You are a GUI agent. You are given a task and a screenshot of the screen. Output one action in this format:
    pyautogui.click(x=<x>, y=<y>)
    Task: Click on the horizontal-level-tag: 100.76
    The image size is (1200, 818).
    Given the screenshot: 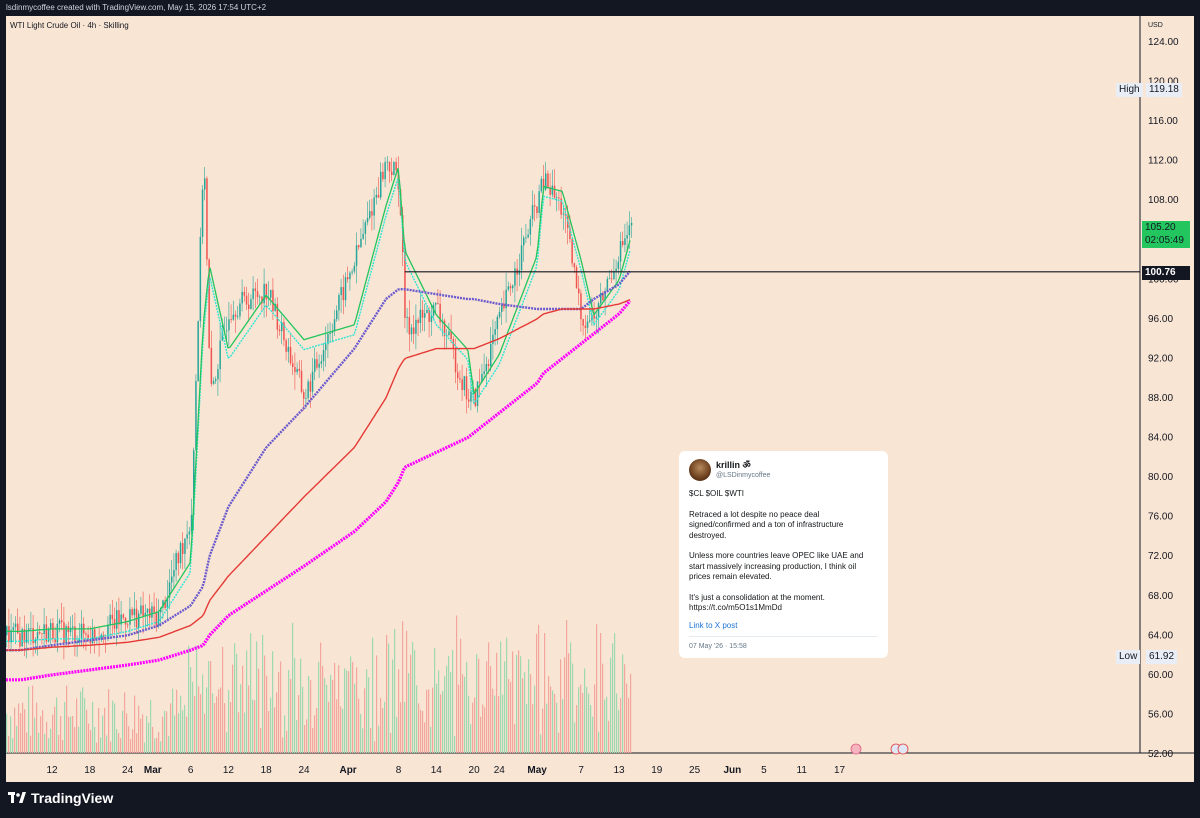 What is the action you would take?
    pyautogui.click(x=1166, y=273)
    